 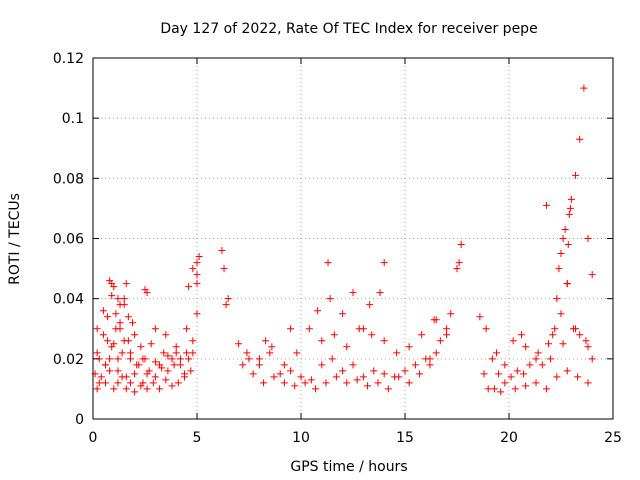 What do you see at coordinates (405, 438) in the screenshot?
I see `x-tick-label: 15` at bounding box center [405, 438].